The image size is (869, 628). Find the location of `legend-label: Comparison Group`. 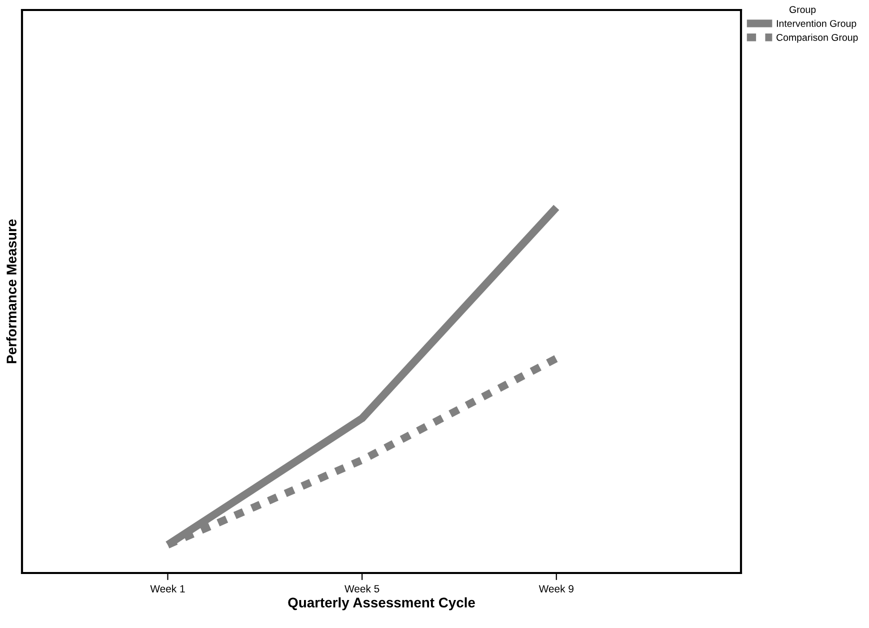

legend-label: Comparison Group is located at coordinates (817, 38).